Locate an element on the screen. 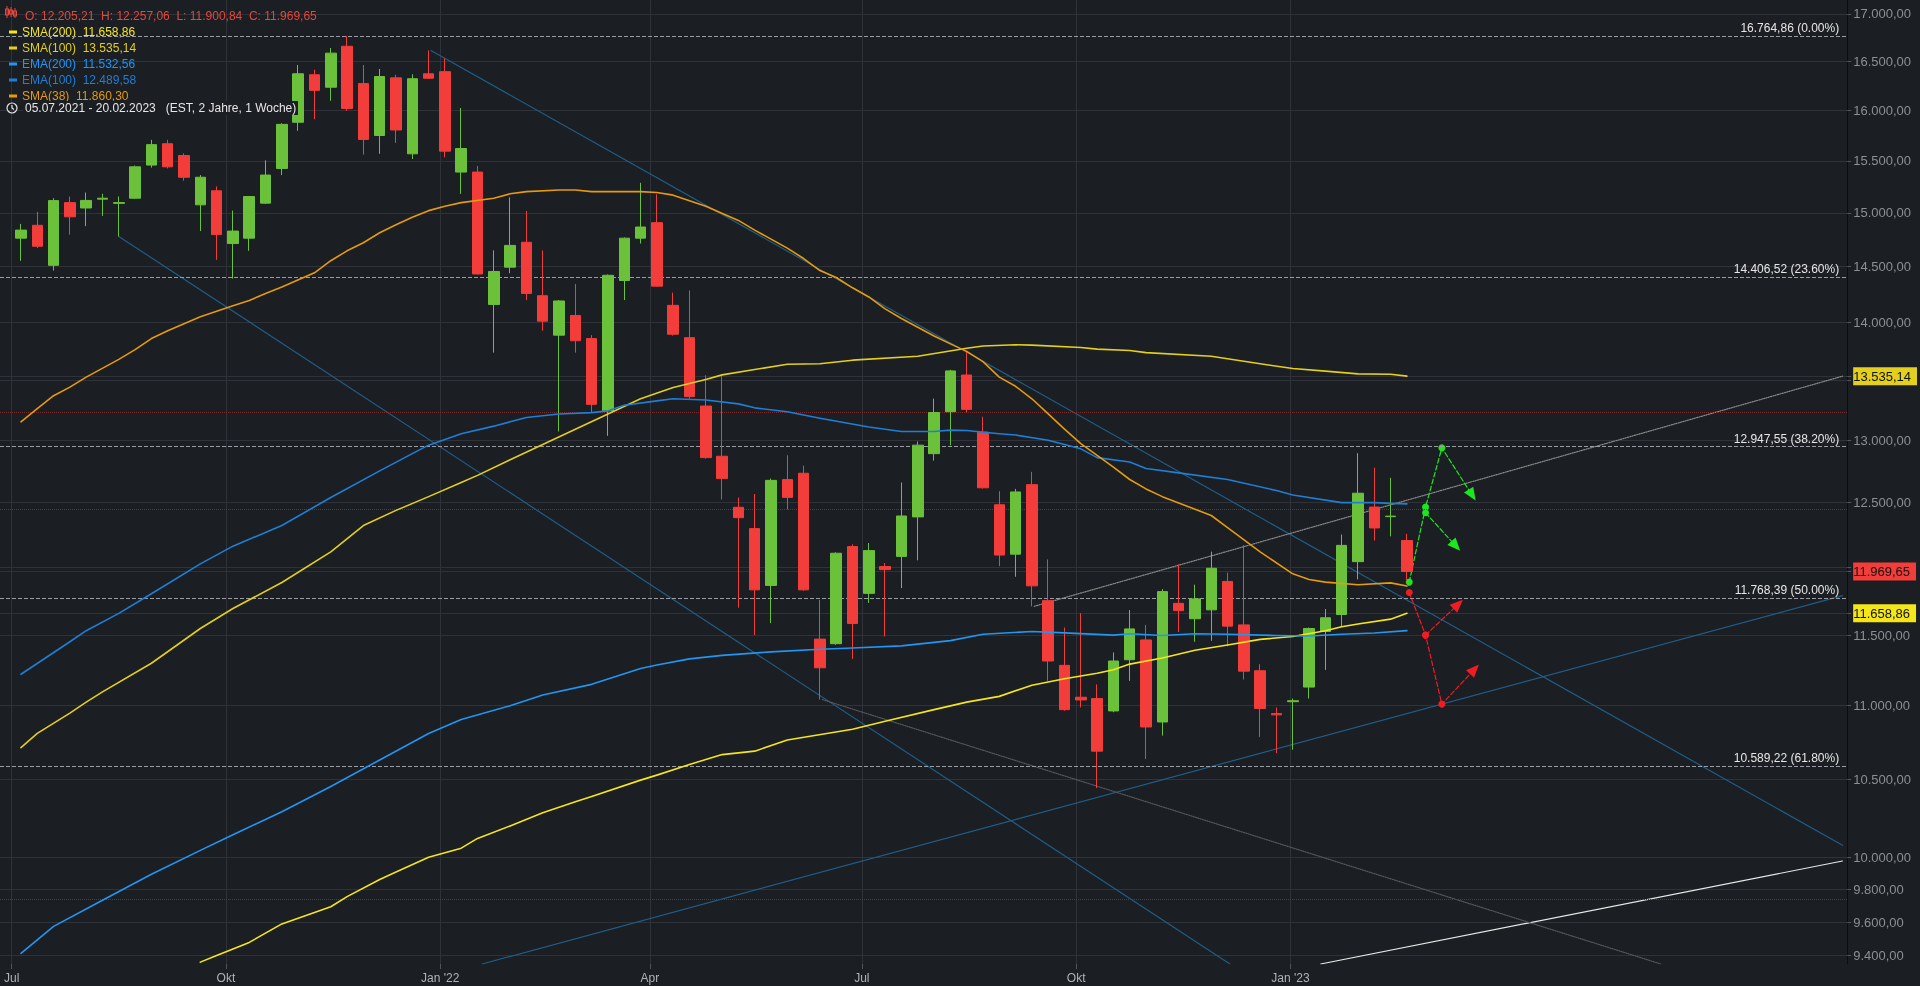  y-tick-label: 9.400,00 is located at coordinates (1878, 956).